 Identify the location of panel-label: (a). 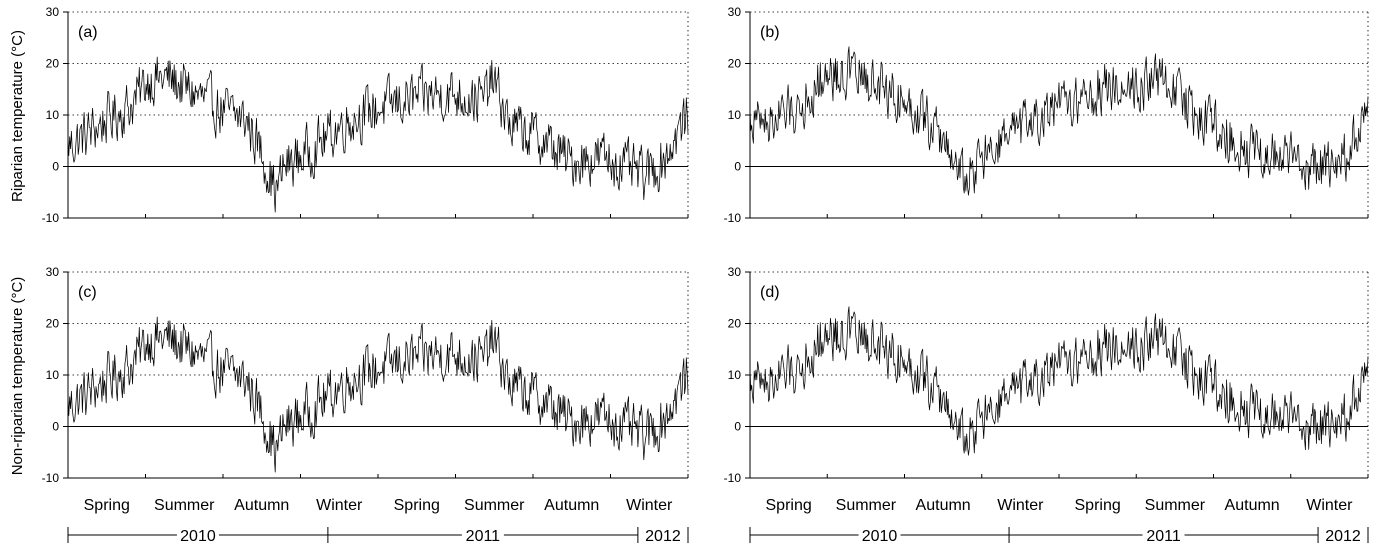
(88, 32).